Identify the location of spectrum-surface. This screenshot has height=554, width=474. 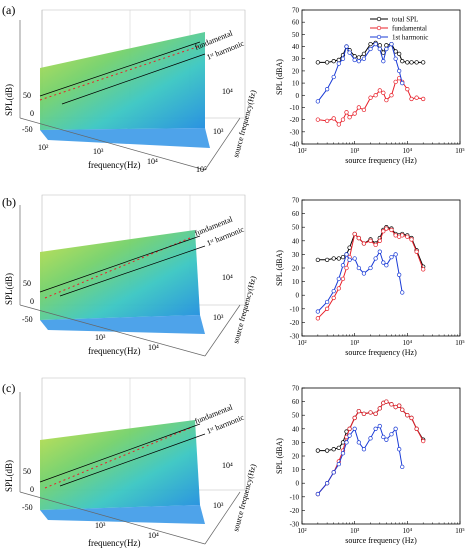
(122, 81).